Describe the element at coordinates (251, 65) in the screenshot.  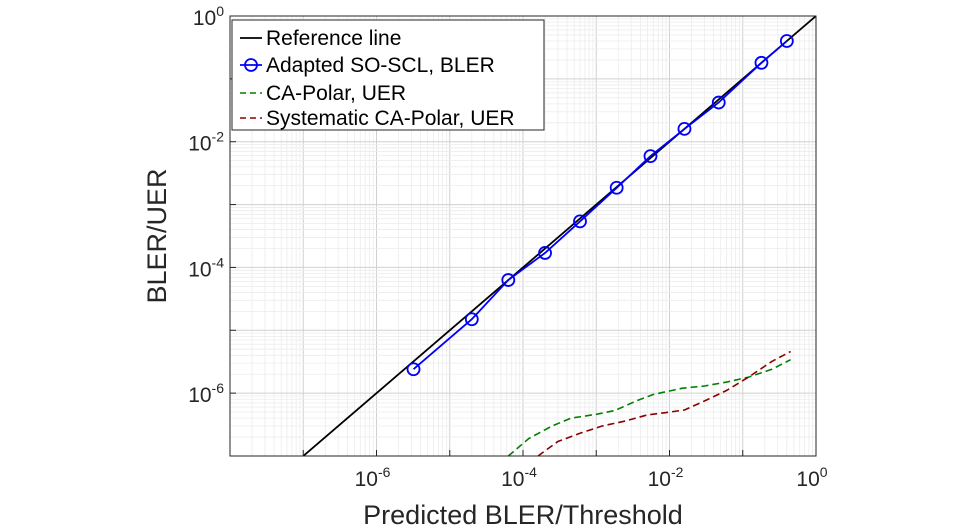
I see `legend-marker-adapted-so-scl` at that location.